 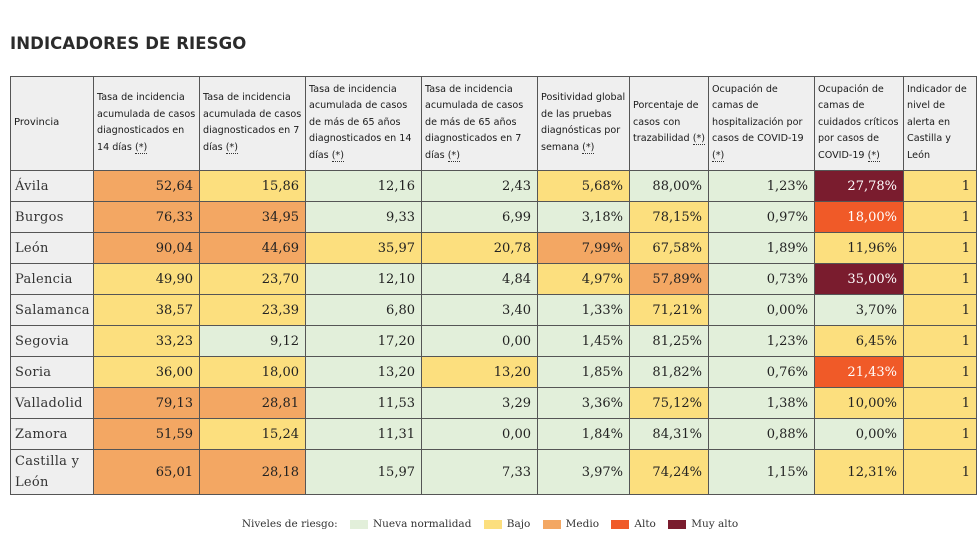 What do you see at coordinates (669, 186) in the screenshot?
I see `table-cell: 88,00%` at bounding box center [669, 186].